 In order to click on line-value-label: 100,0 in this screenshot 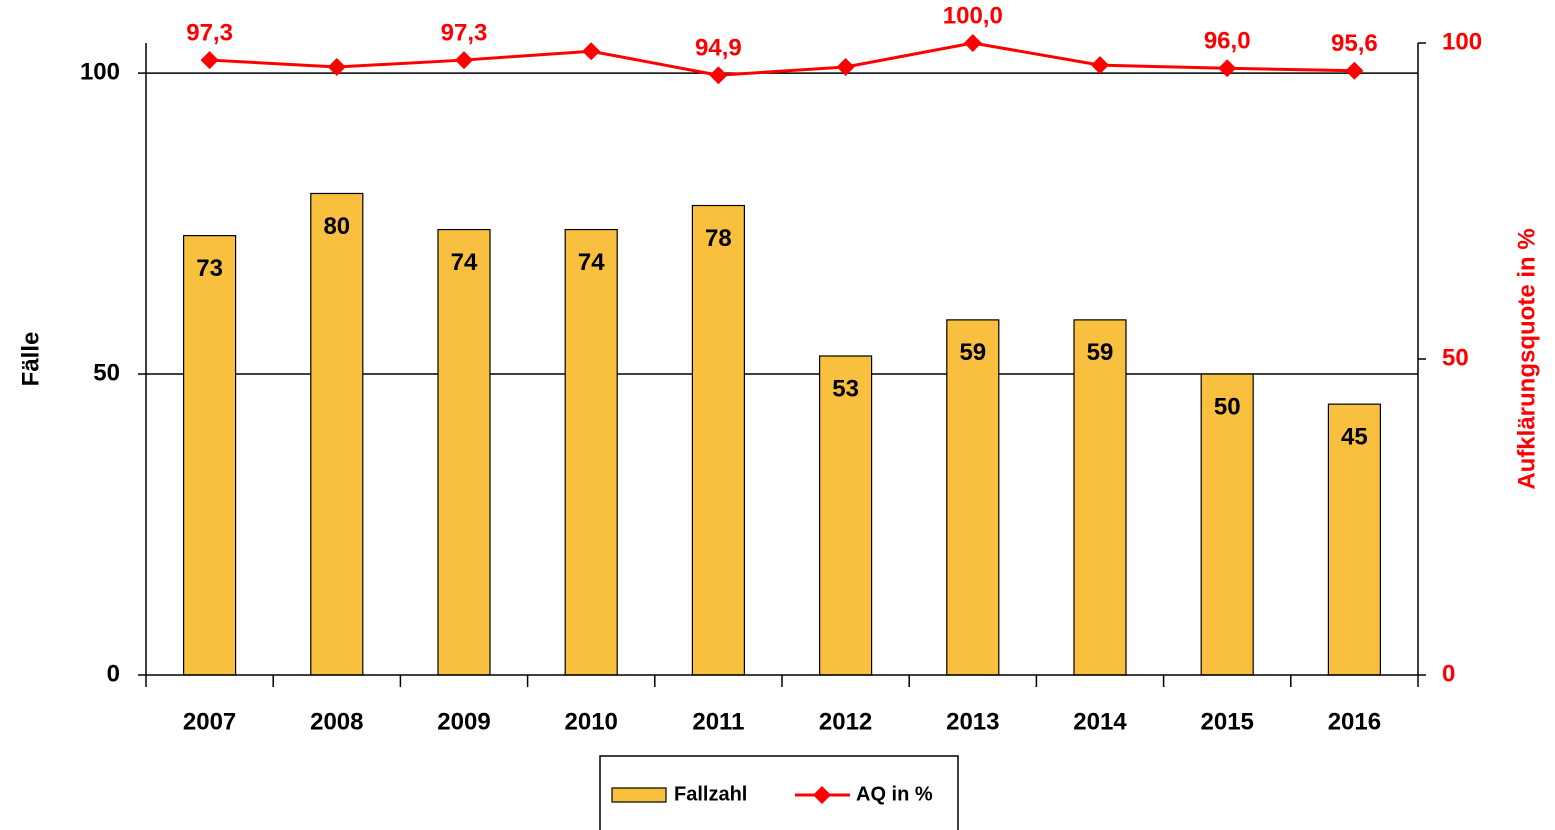, I will do `click(973, 15)`.